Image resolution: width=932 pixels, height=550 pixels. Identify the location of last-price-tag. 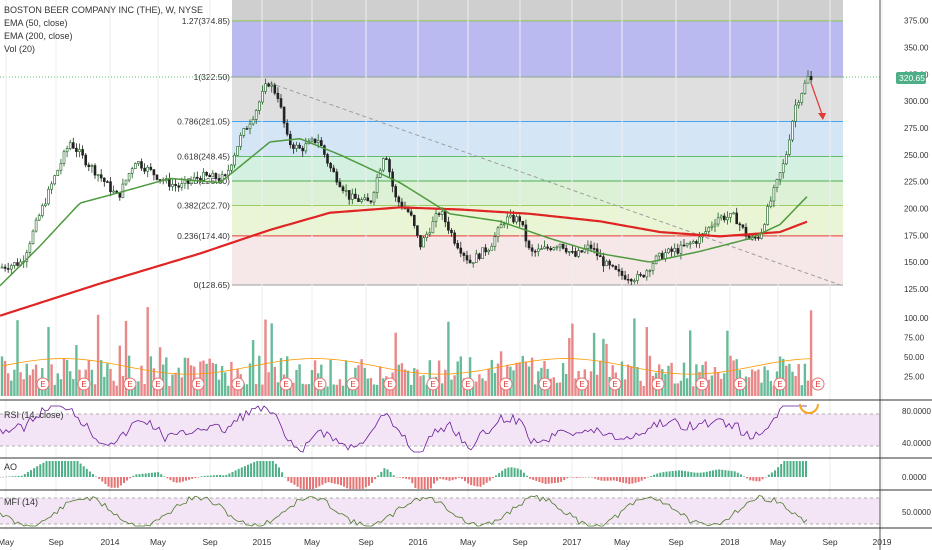
(911, 78).